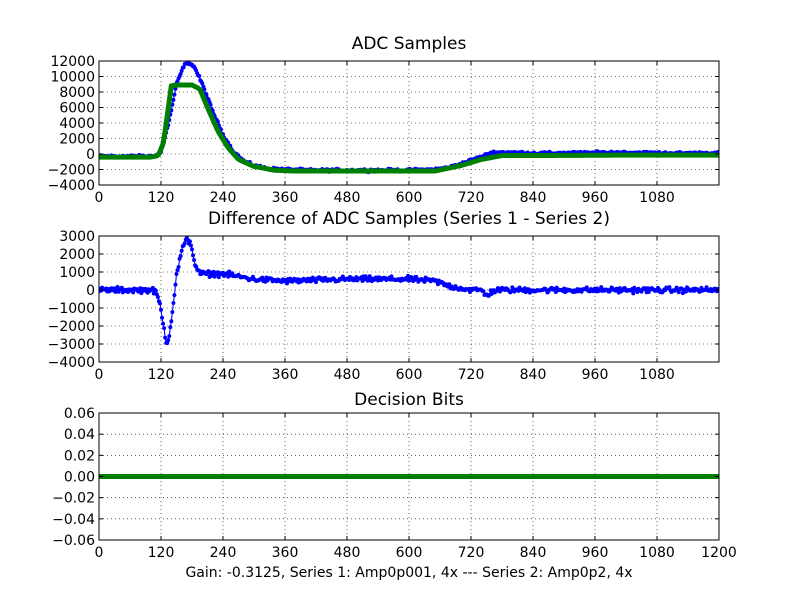 The height and width of the screenshot is (600, 800). I want to click on decision-bits-xtick-label: 360, so click(285, 553).